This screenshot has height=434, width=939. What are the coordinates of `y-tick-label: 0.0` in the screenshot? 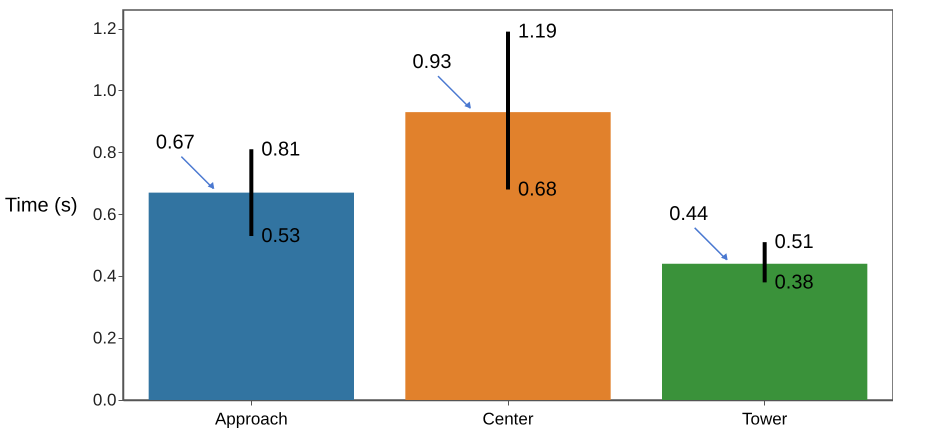 It's located at (104, 400).